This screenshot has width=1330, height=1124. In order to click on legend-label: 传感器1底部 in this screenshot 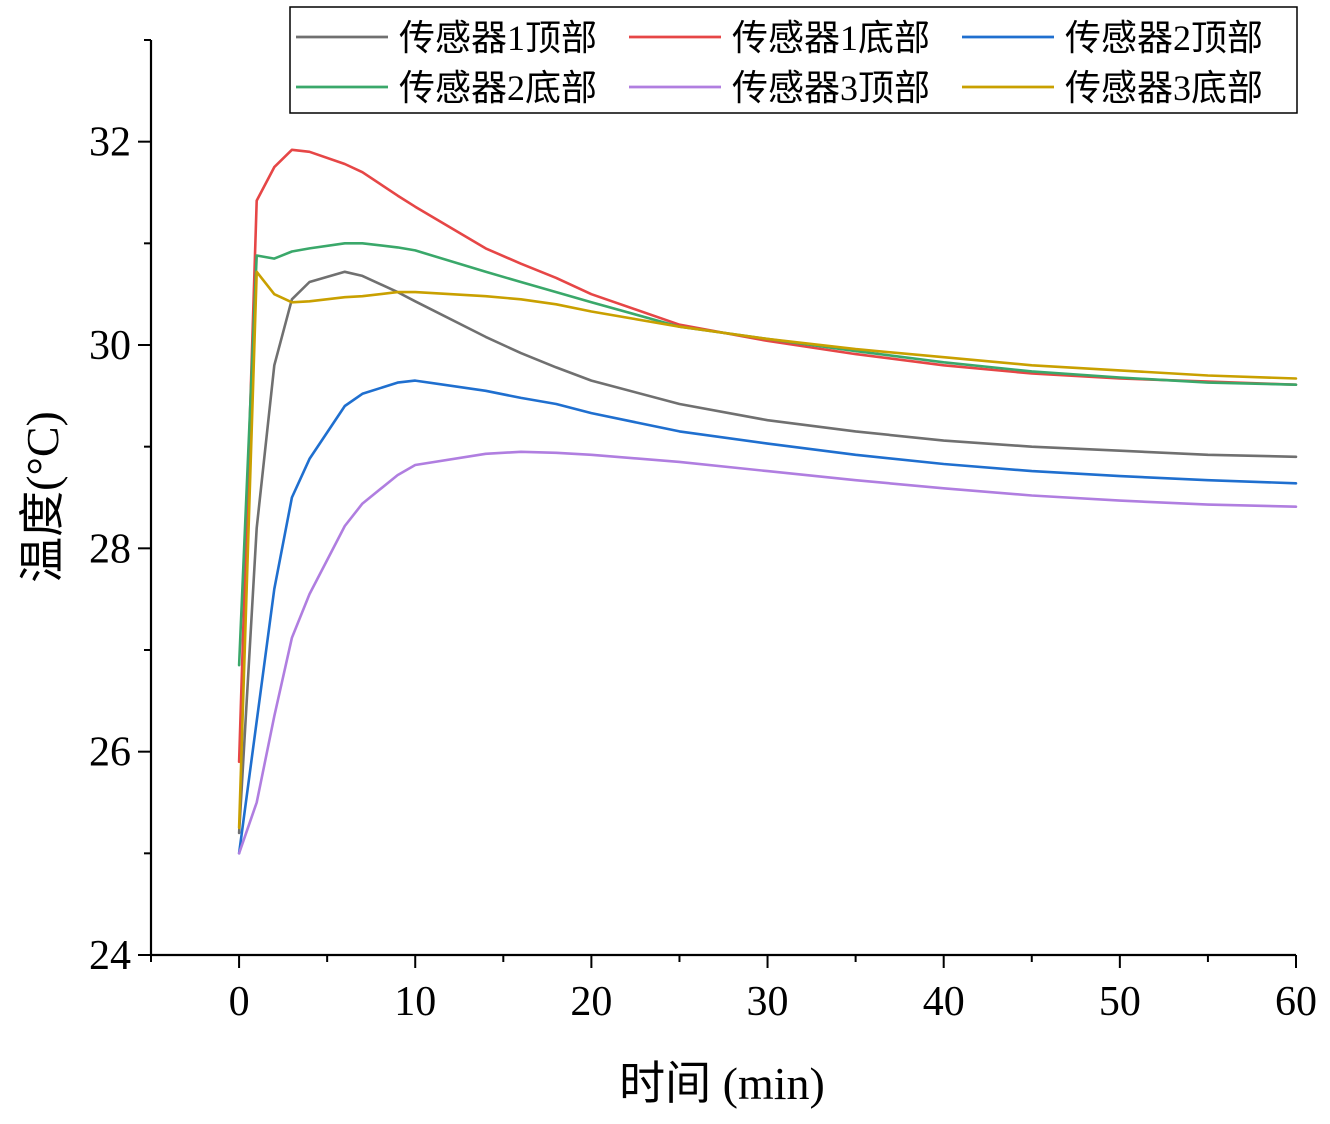, I will do `click(831, 38)`.